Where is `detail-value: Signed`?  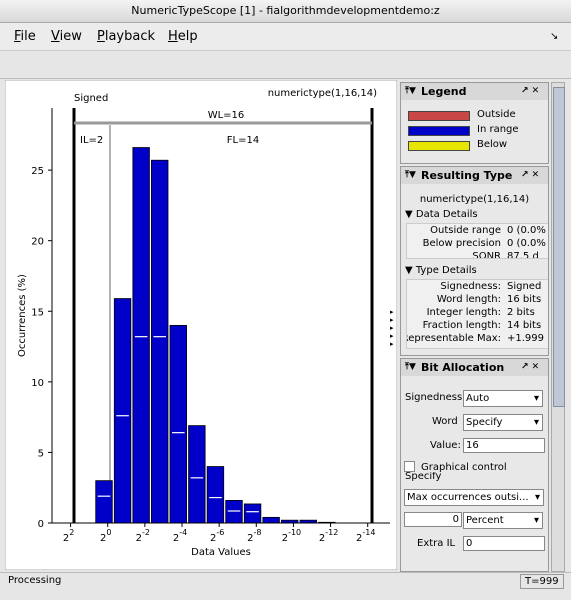 detail-value: Signed is located at coordinates (524, 286).